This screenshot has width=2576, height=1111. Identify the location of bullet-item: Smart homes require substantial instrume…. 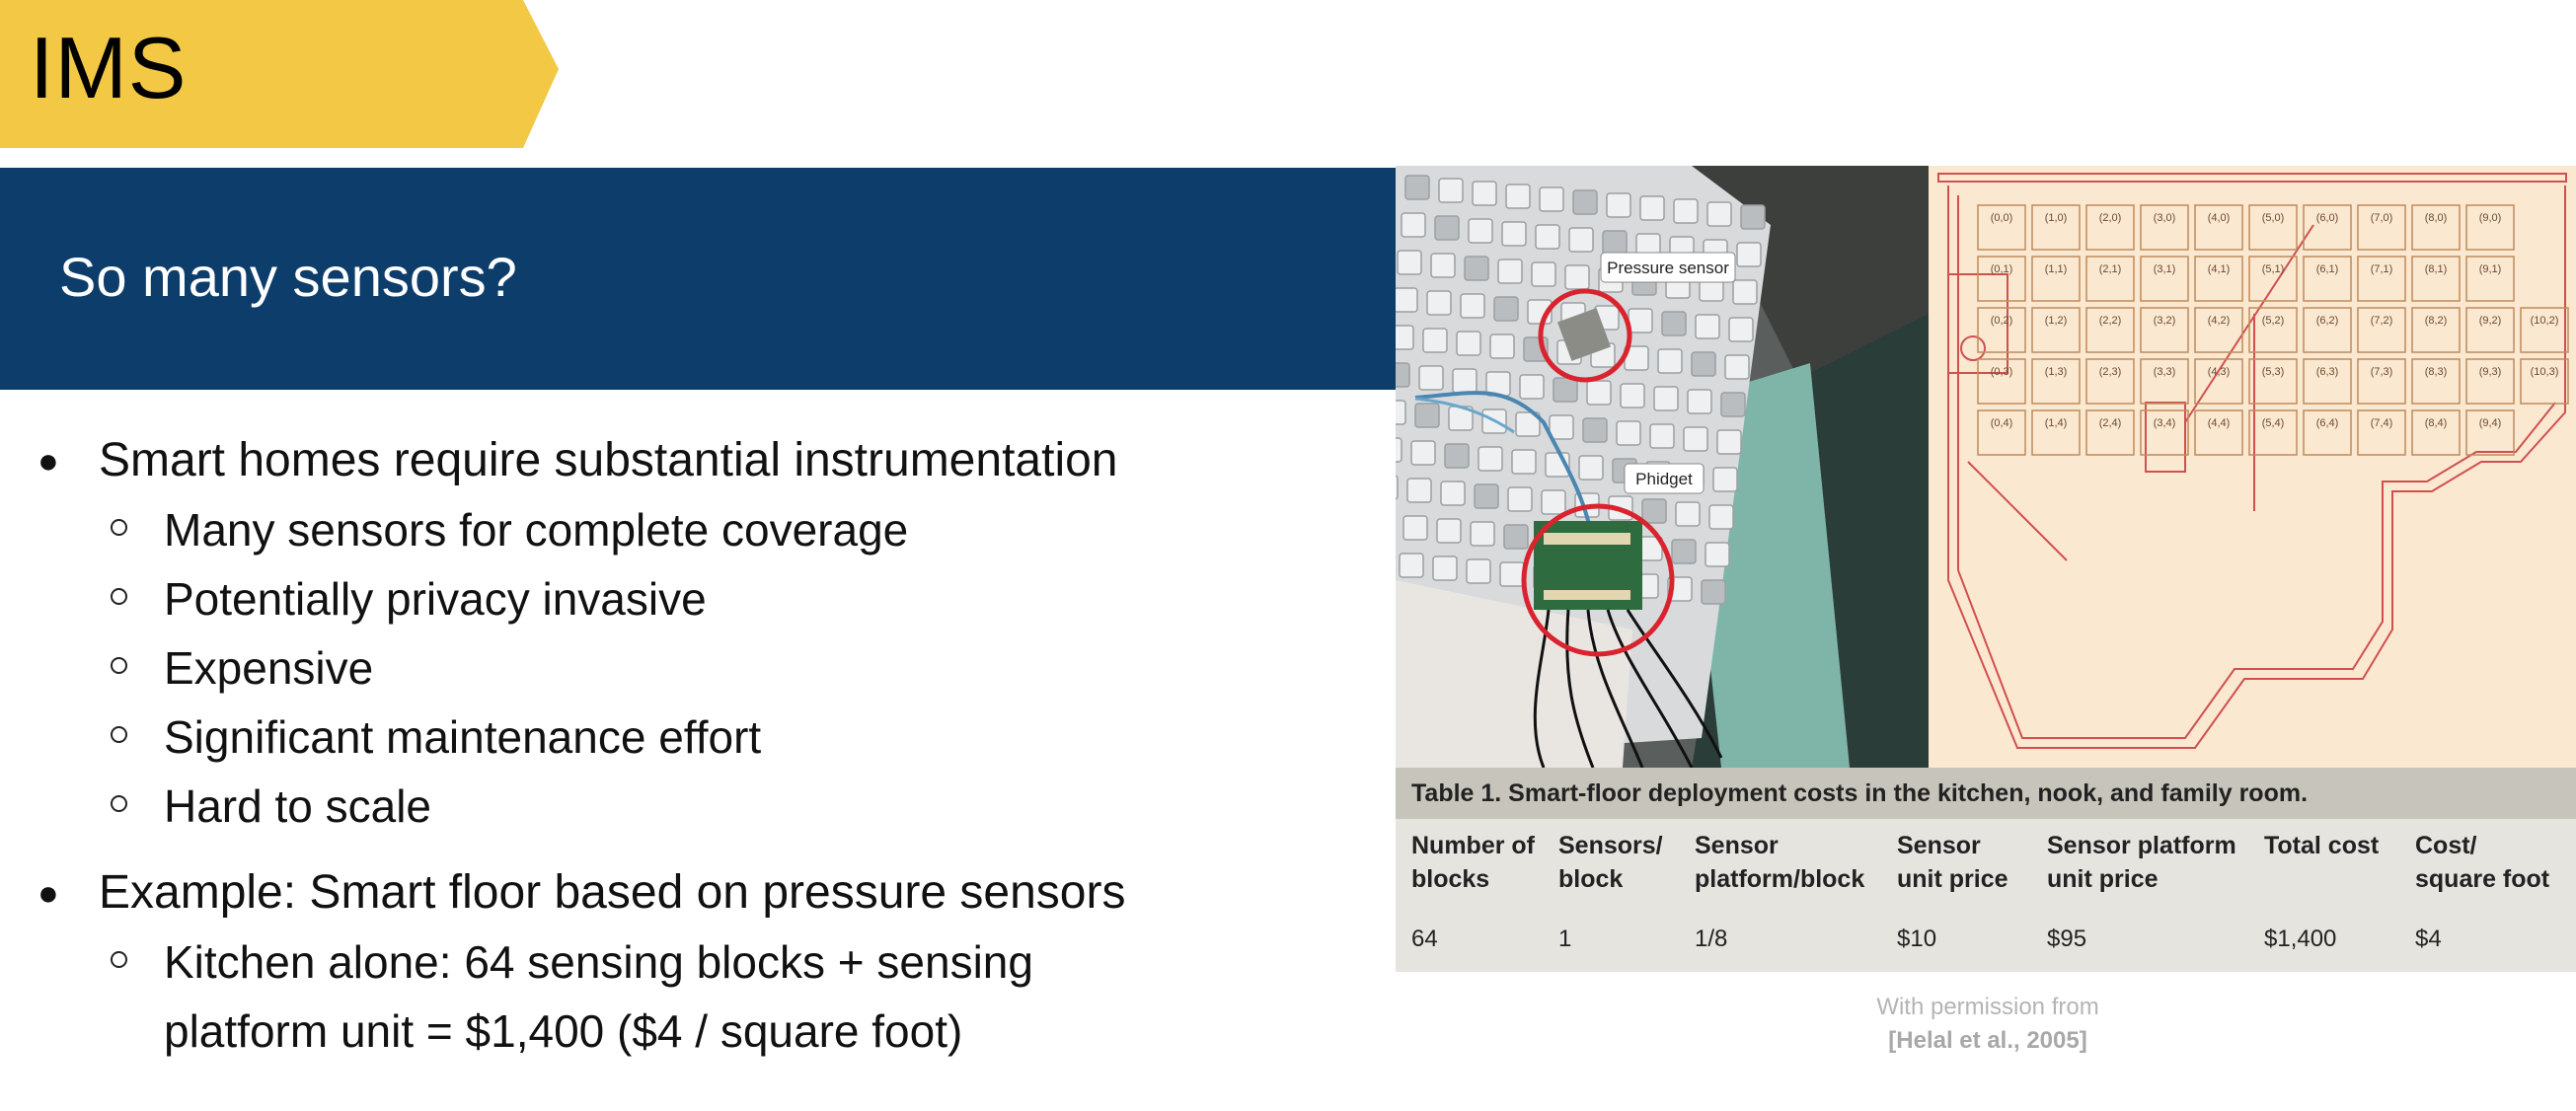
(709, 460).